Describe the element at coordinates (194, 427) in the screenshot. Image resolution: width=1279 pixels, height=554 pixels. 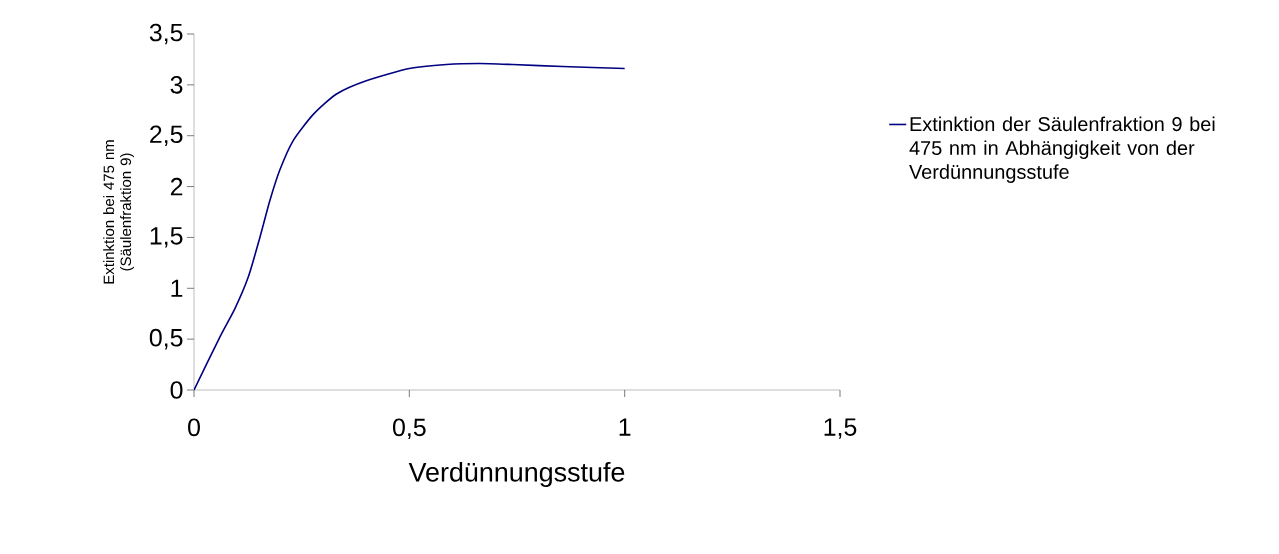
I see `x-tick-label: 0` at that location.